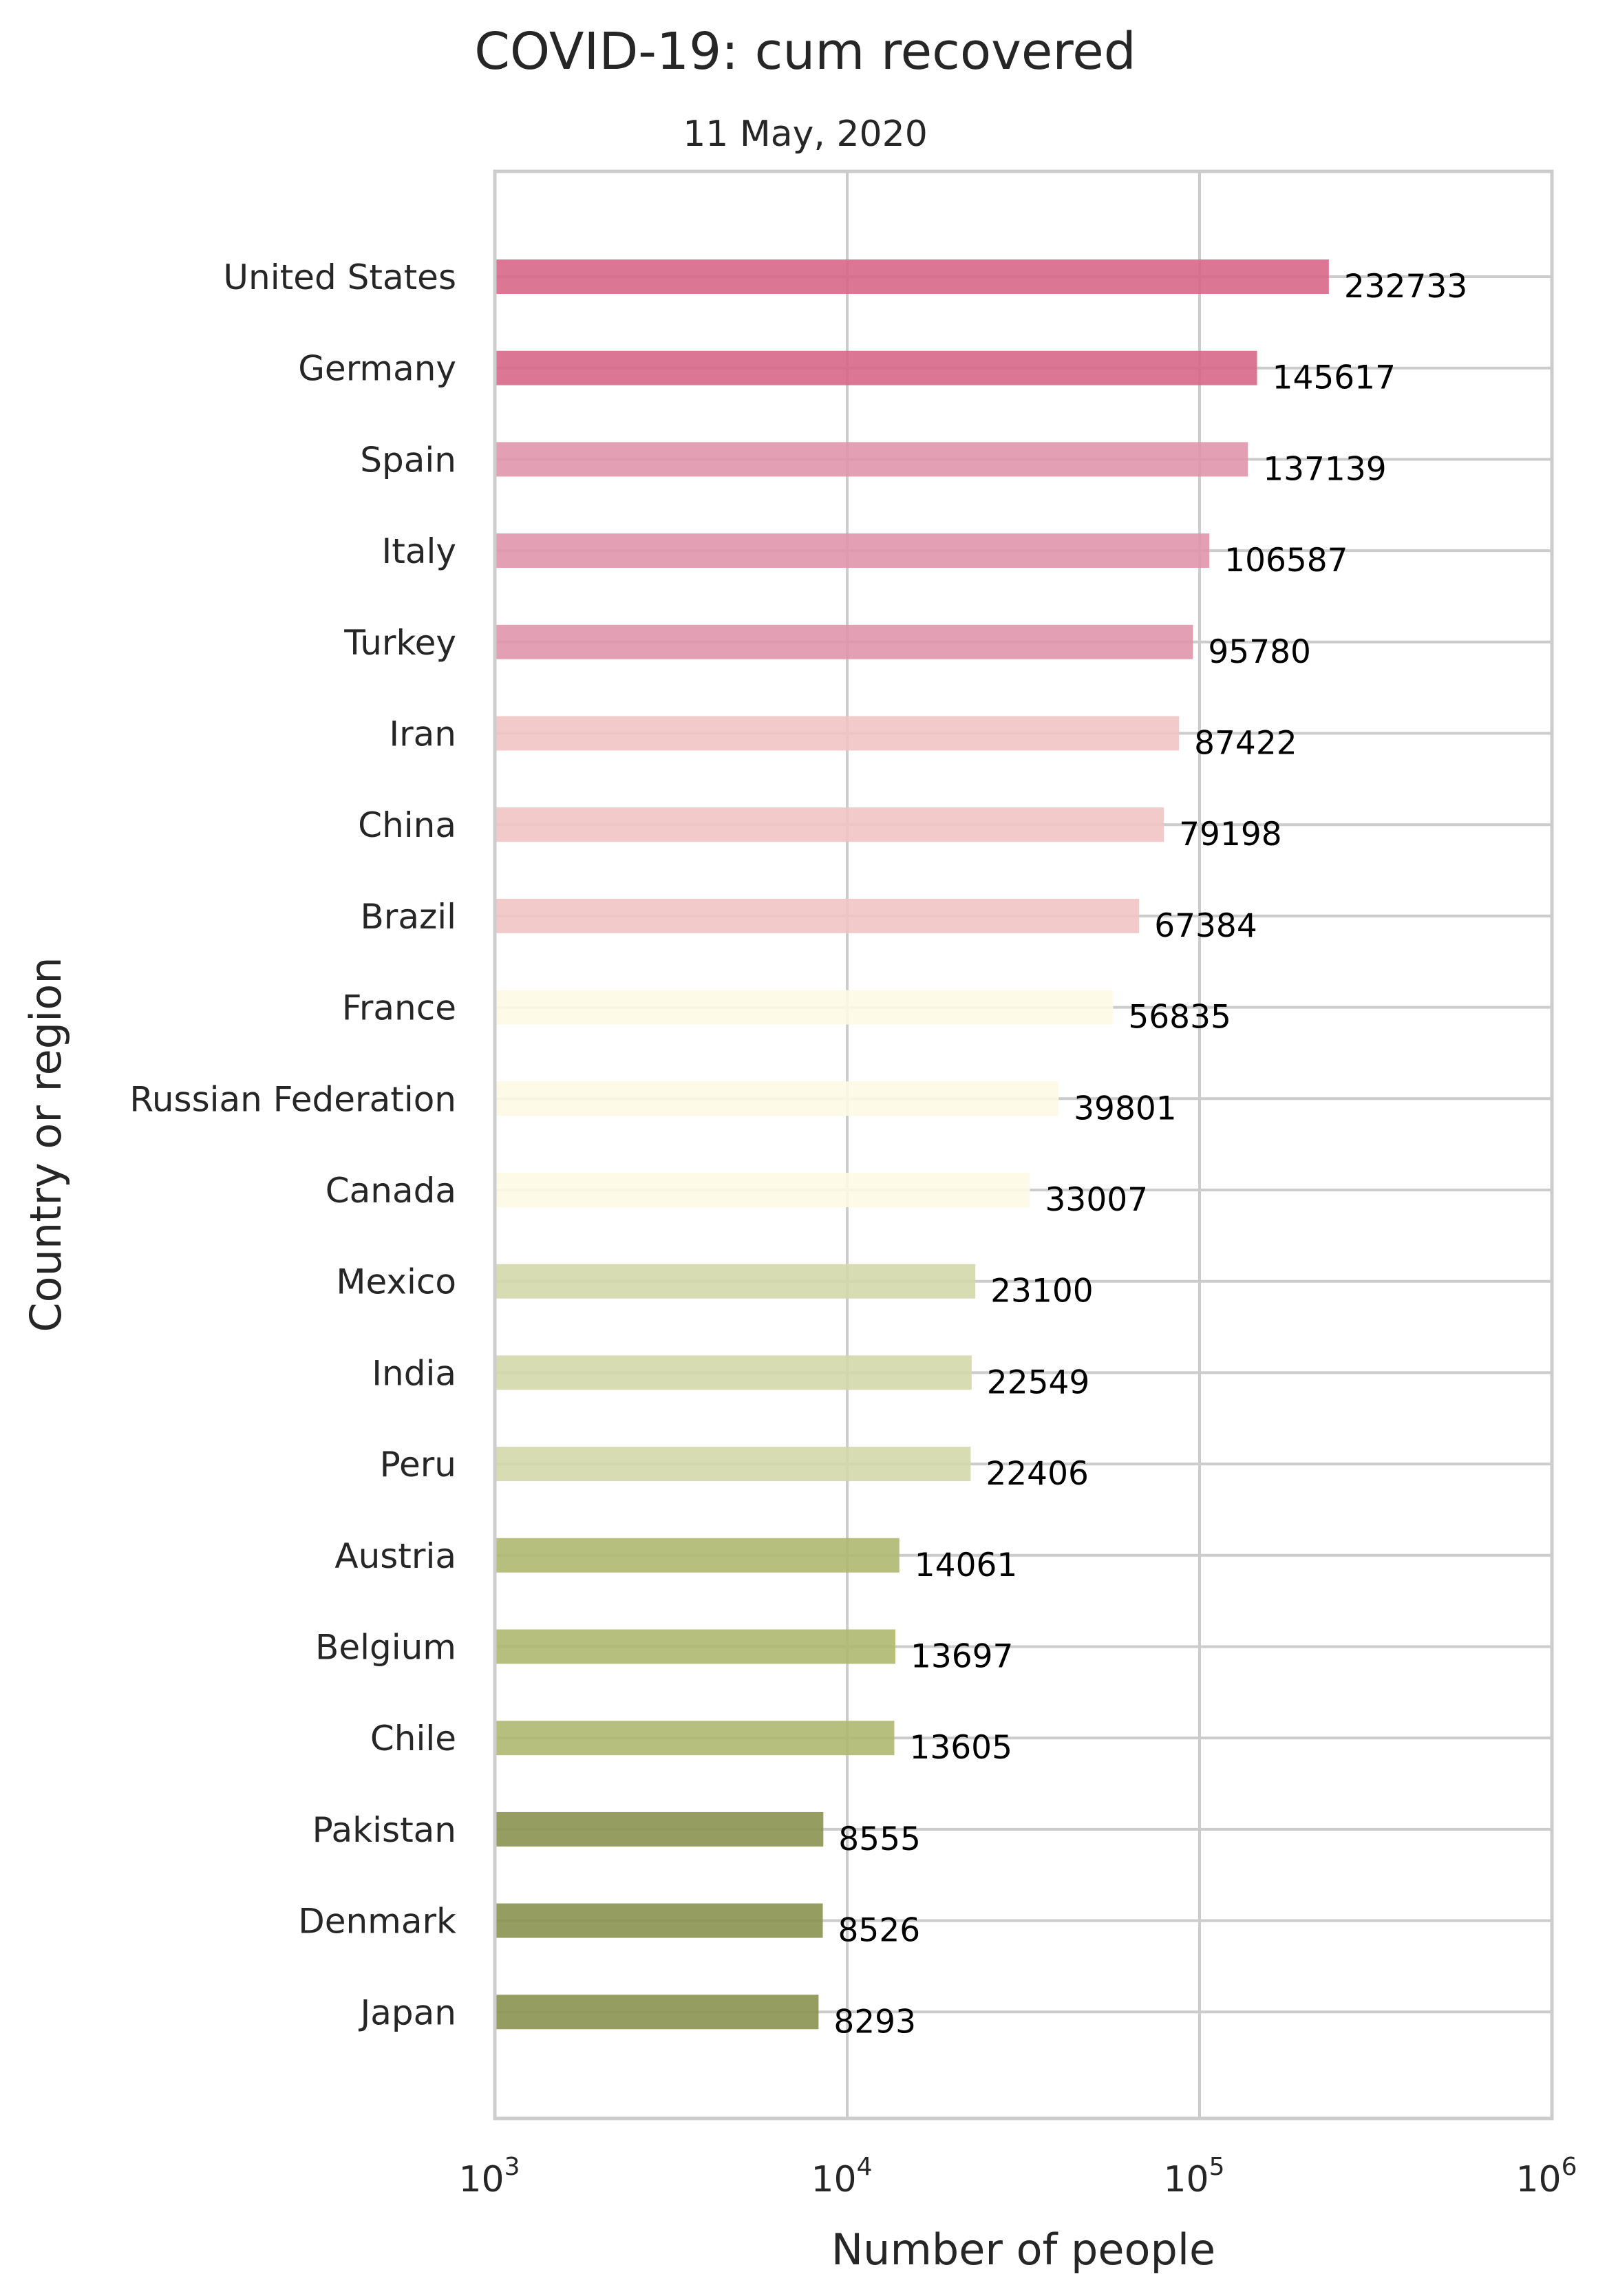 This screenshot has width=1607, height=2296. Describe the element at coordinates (1245, 744) in the screenshot. I see `value-label: 87422` at that location.